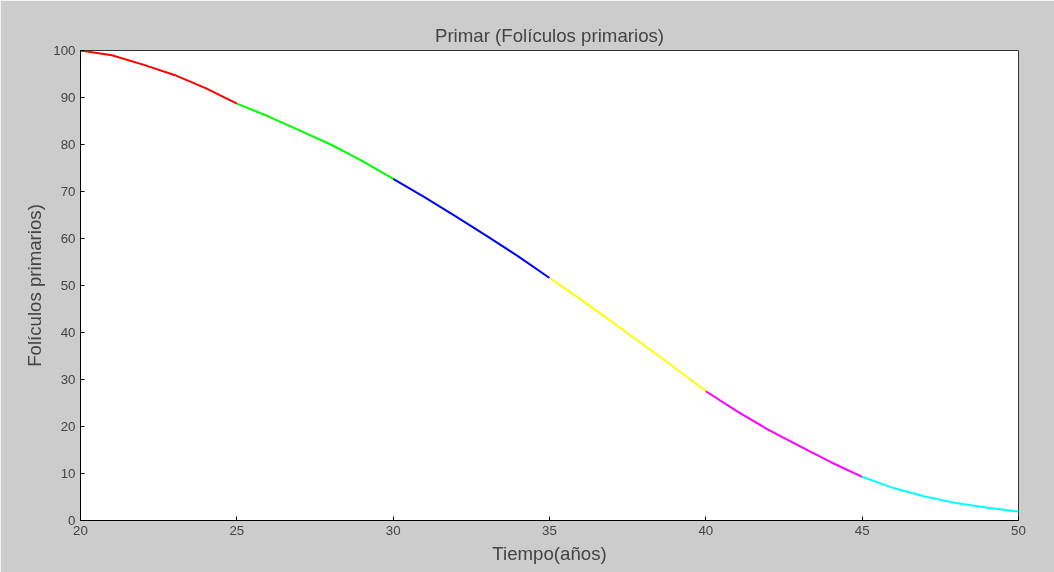 The image size is (1054, 572). What do you see at coordinates (237, 530) in the screenshot?
I see `x-tick-label: 25` at bounding box center [237, 530].